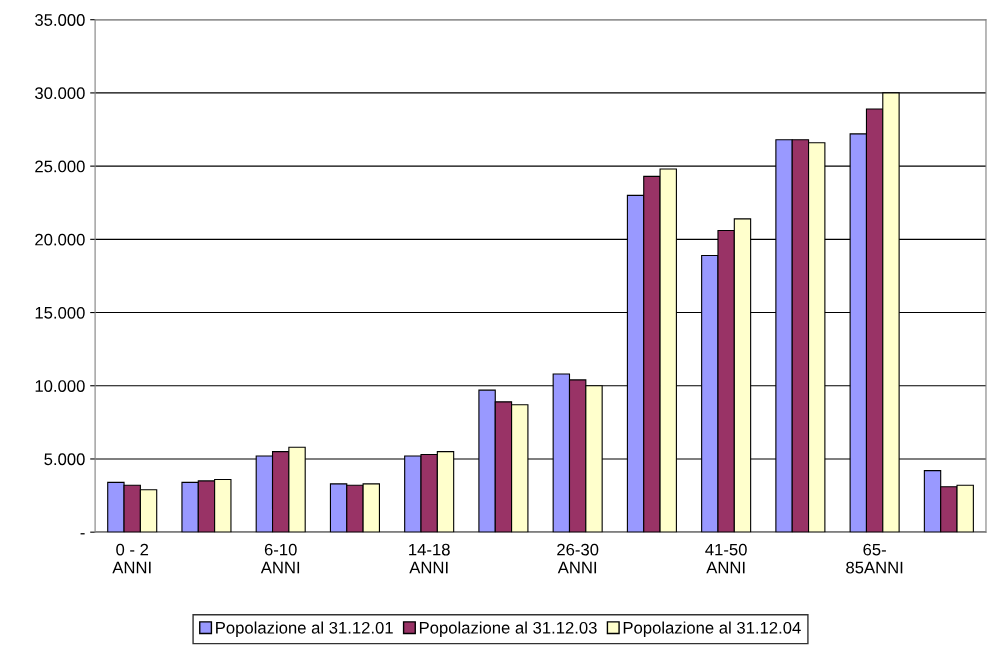 The width and height of the screenshot is (1001, 657). I want to click on y-tick-label: 15.000, so click(60, 312).